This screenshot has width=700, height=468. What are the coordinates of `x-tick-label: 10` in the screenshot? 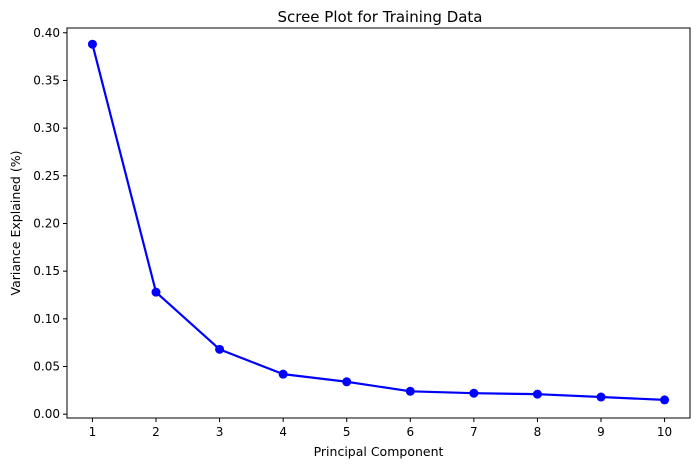 It's located at (664, 432).